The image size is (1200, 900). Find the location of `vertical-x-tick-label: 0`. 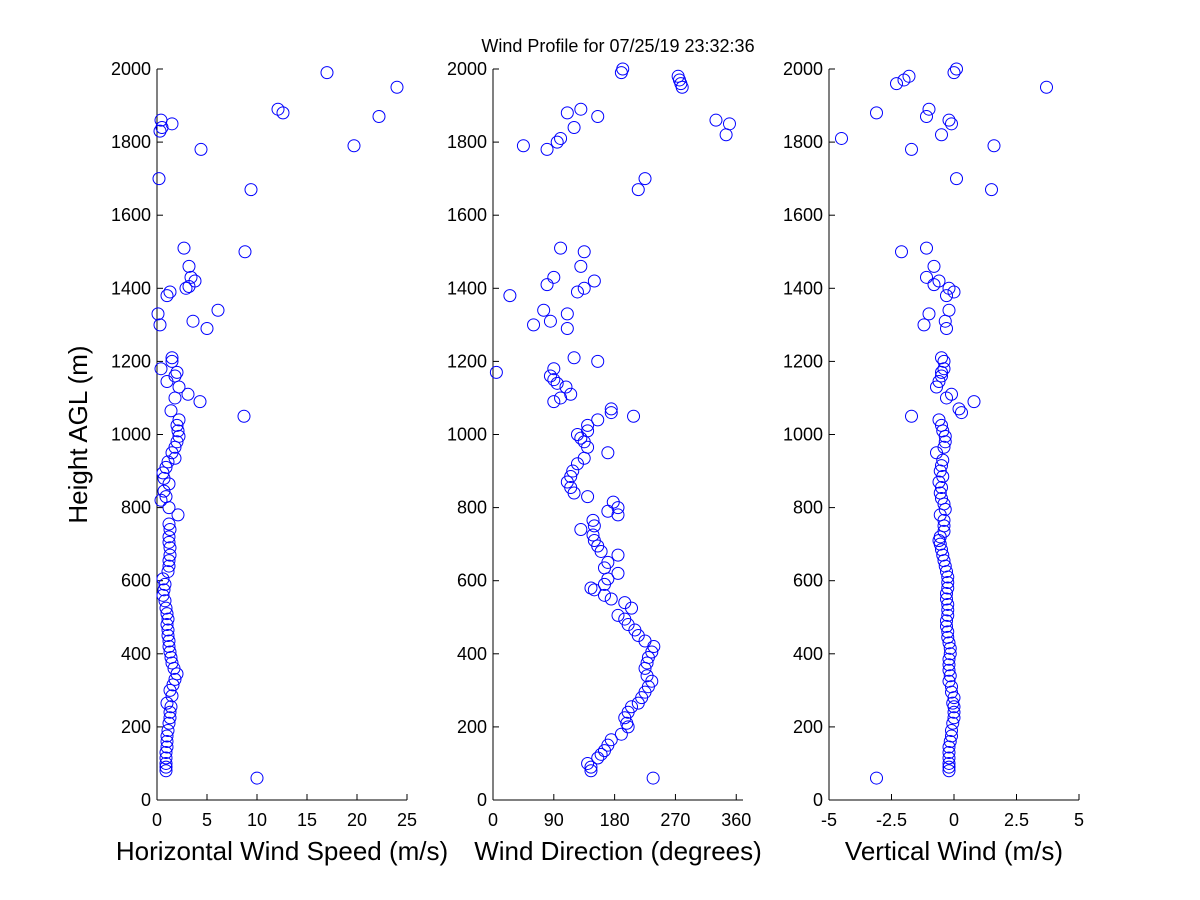

vertical-x-tick-label: 0 is located at coordinates (954, 820).